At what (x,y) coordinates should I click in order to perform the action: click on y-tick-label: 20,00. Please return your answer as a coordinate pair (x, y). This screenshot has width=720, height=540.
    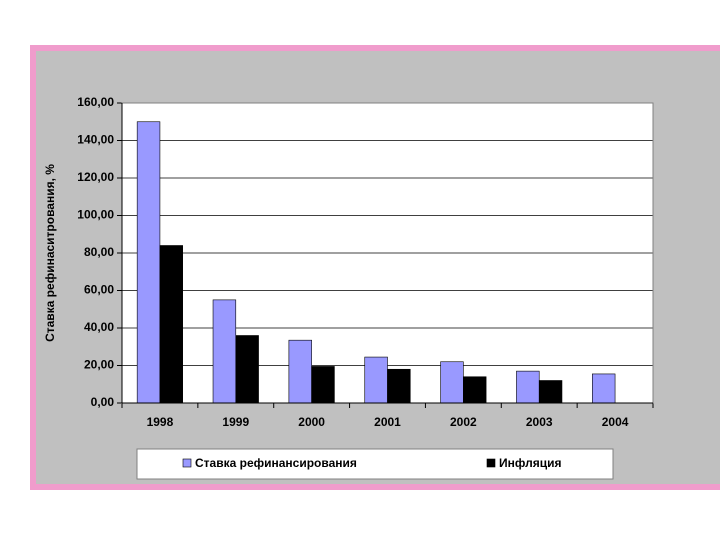
    Looking at the image, I should click on (99, 365).